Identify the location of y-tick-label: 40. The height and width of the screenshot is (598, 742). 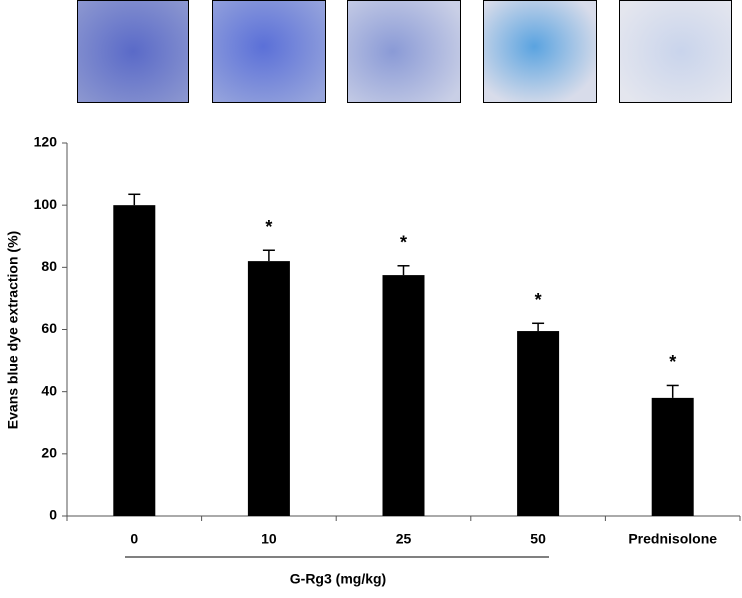
(49, 390).